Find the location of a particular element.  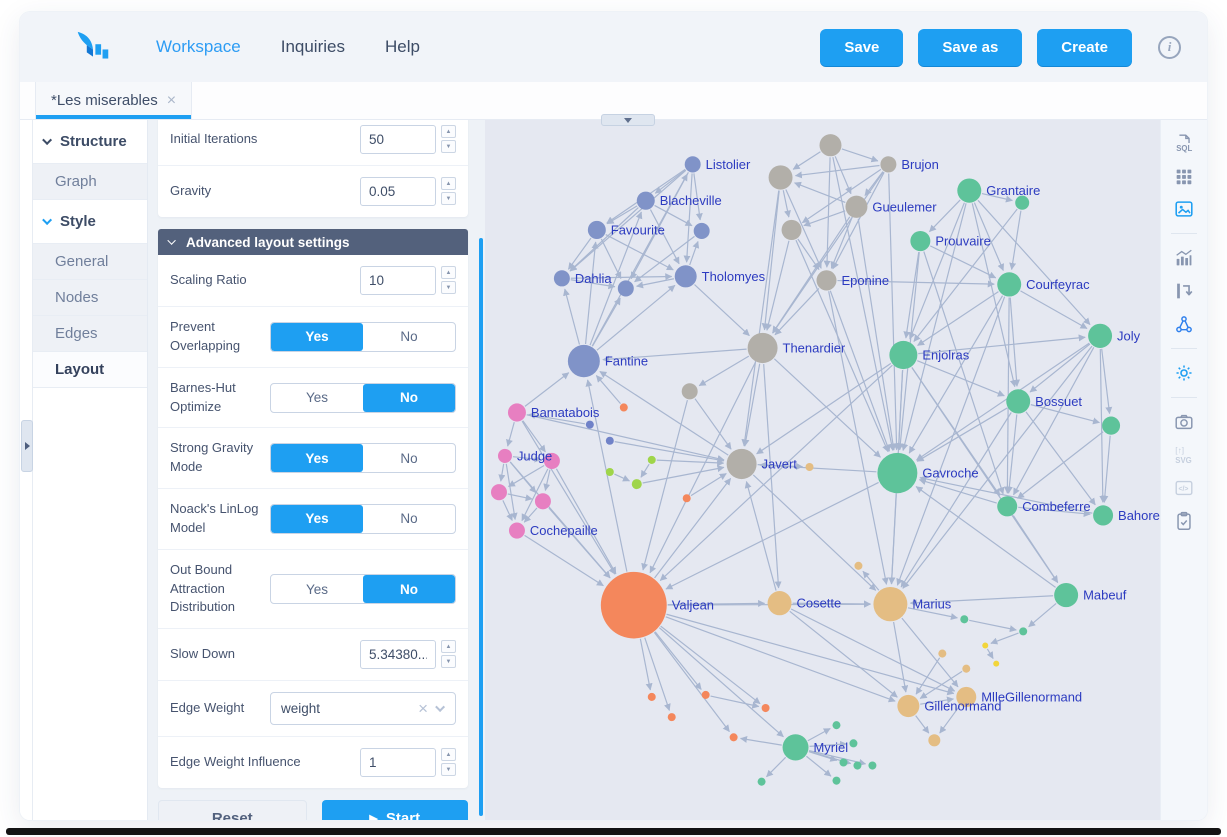

strong-gravity-mode-no-option: No is located at coordinates (409, 458).